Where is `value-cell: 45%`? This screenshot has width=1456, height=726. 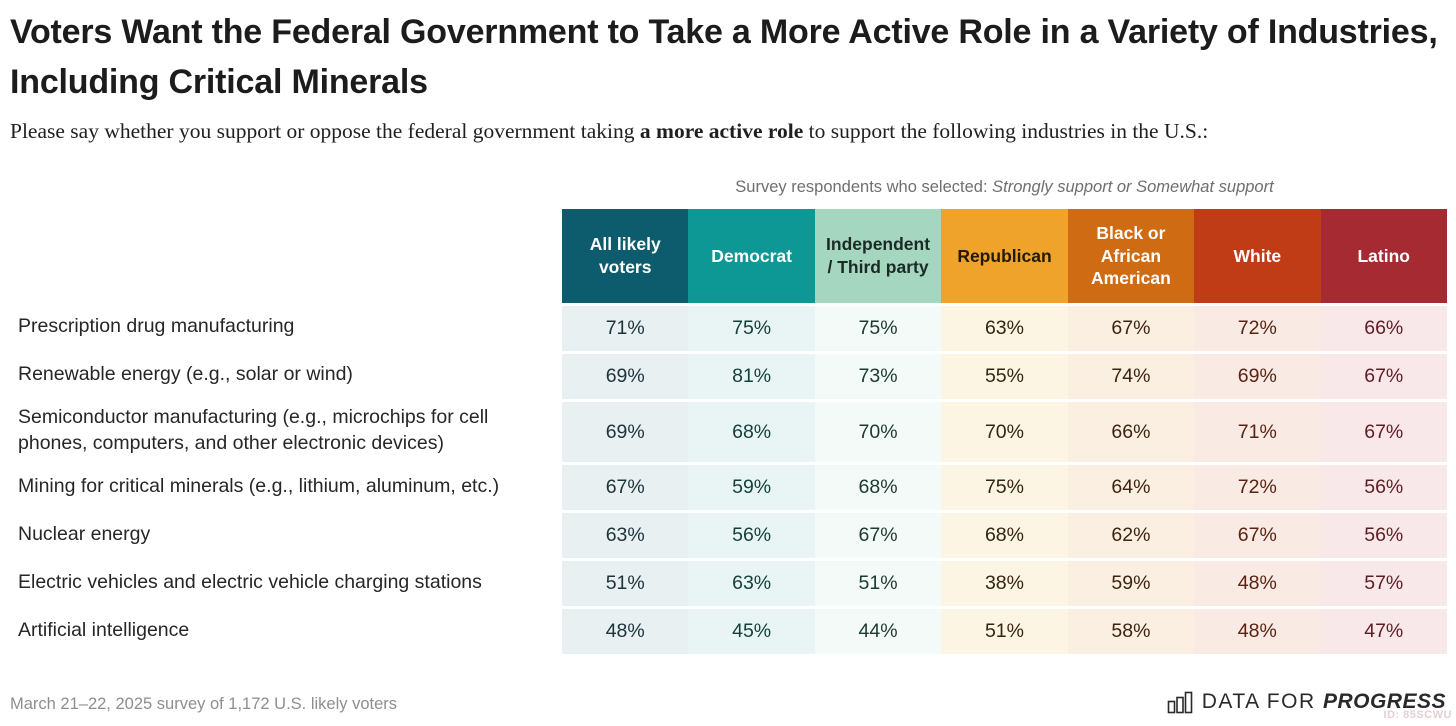 value-cell: 45% is located at coordinates (751, 630).